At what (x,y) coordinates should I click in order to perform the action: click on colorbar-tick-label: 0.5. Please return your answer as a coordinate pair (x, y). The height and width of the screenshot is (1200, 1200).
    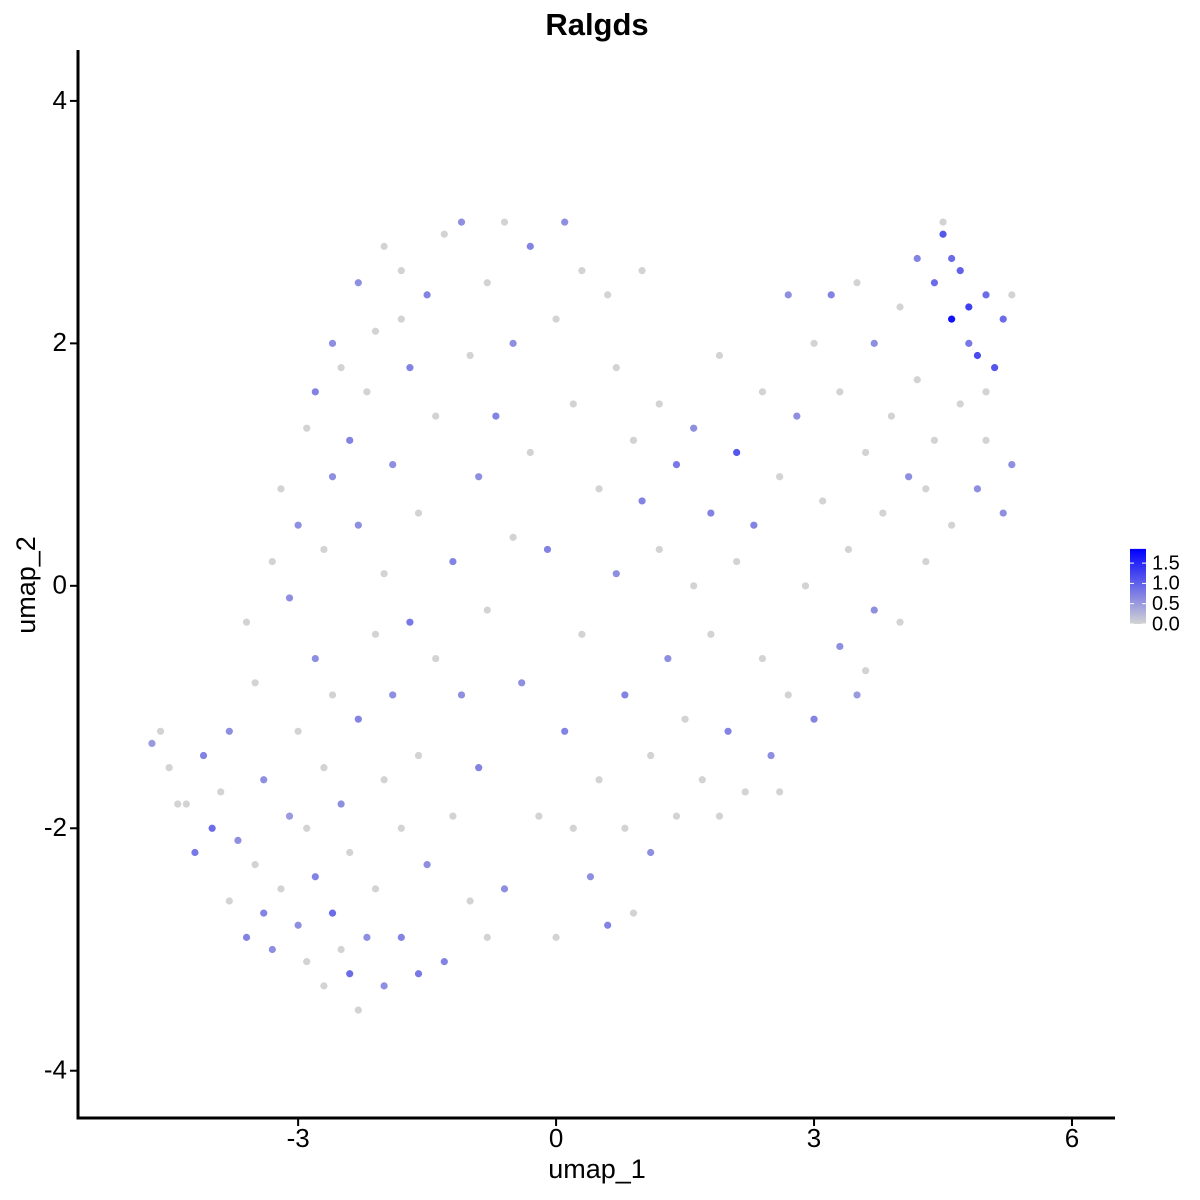
    Looking at the image, I should click on (1166, 604).